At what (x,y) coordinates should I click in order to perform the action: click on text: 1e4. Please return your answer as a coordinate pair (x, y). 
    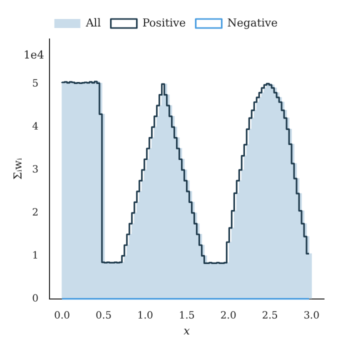
    Looking at the image, I should click on (34, 55).